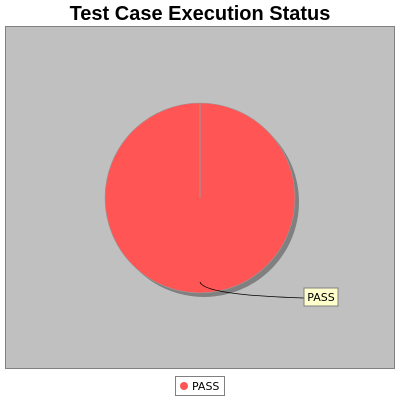  I want to click on slice-label-box, so click(321, 297).